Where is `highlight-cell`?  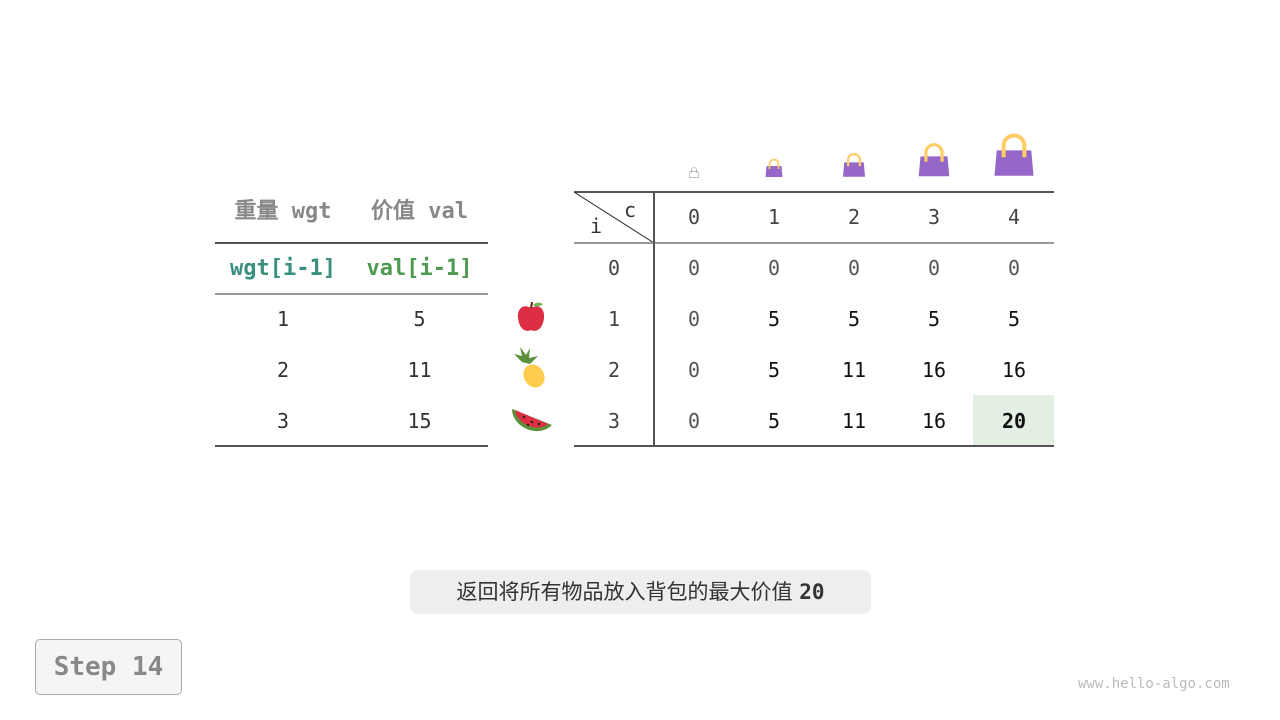
highlight-cell is located at coordinates (1013, 420).